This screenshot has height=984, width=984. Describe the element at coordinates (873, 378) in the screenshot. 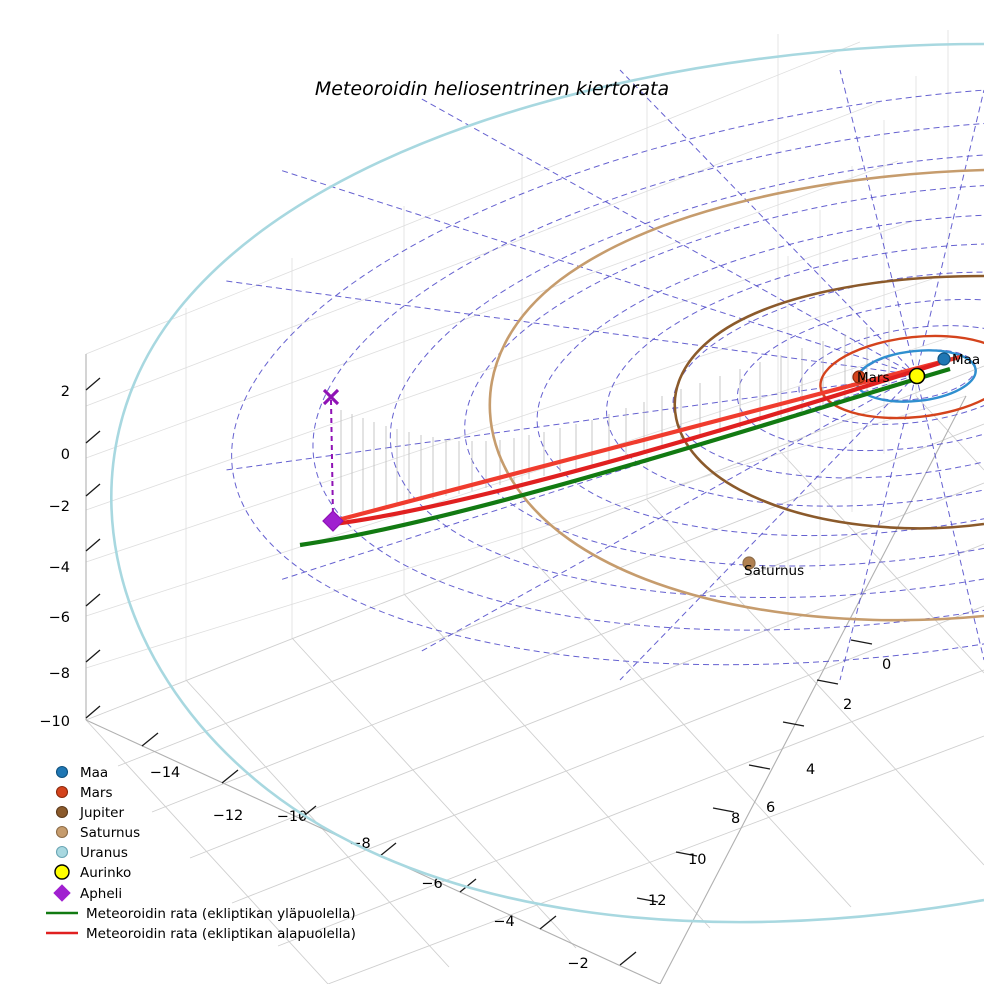

I see `annotation-label-mars: Mars` at that location.